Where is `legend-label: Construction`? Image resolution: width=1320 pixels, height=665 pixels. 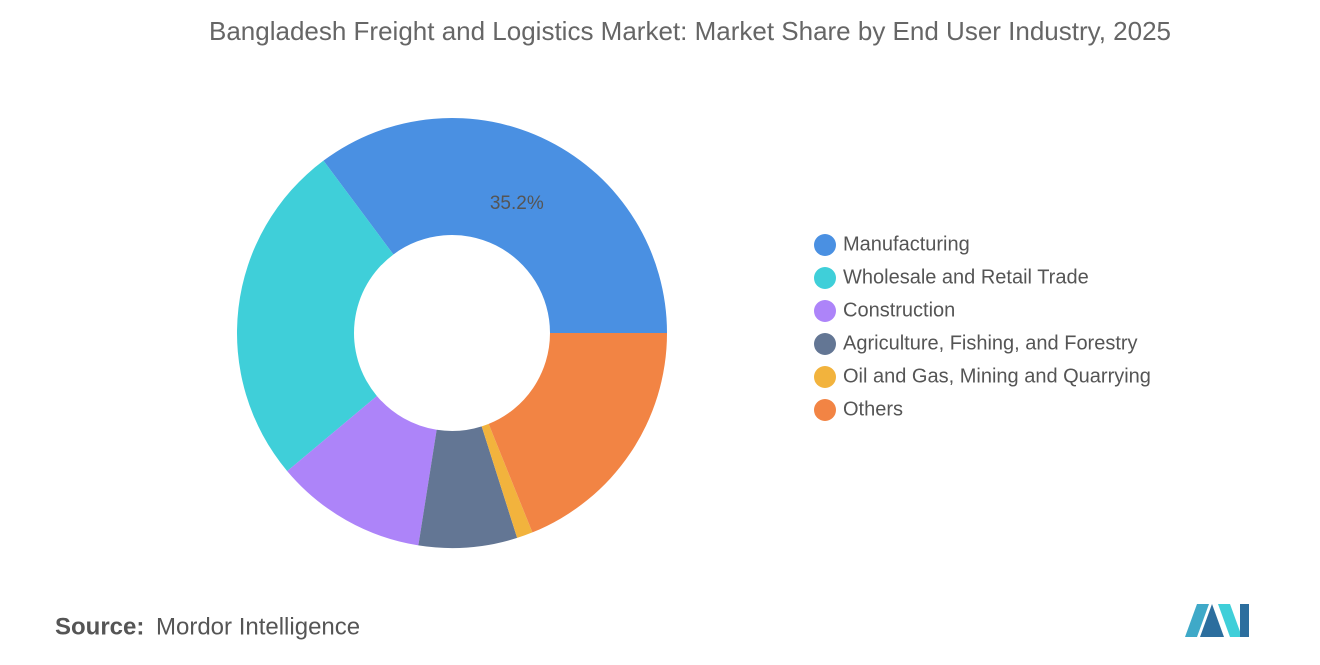 legend-label: Construction is located at coordinates (899, 310).